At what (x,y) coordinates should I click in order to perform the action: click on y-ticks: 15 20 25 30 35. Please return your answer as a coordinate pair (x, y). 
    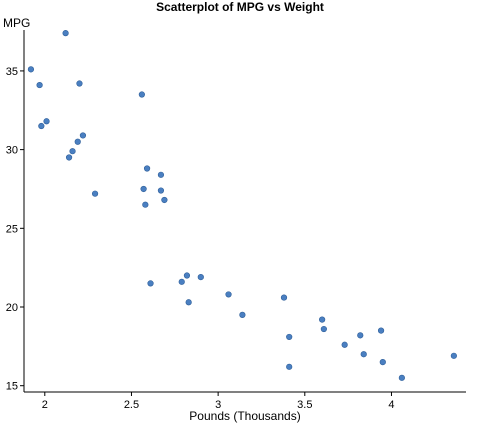
    Looking at the image, I should click on (15, 229).